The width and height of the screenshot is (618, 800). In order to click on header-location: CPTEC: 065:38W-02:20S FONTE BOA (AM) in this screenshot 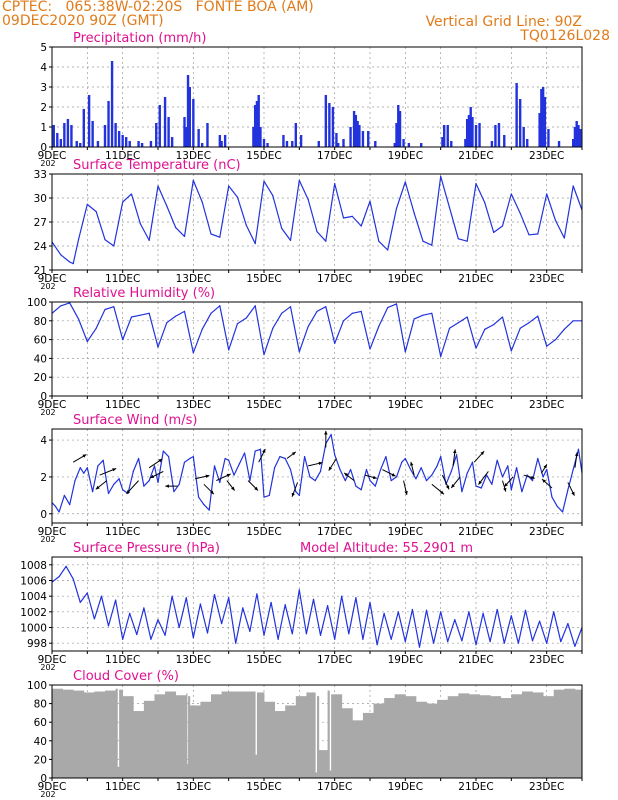, I will do `click(158, 7)`.